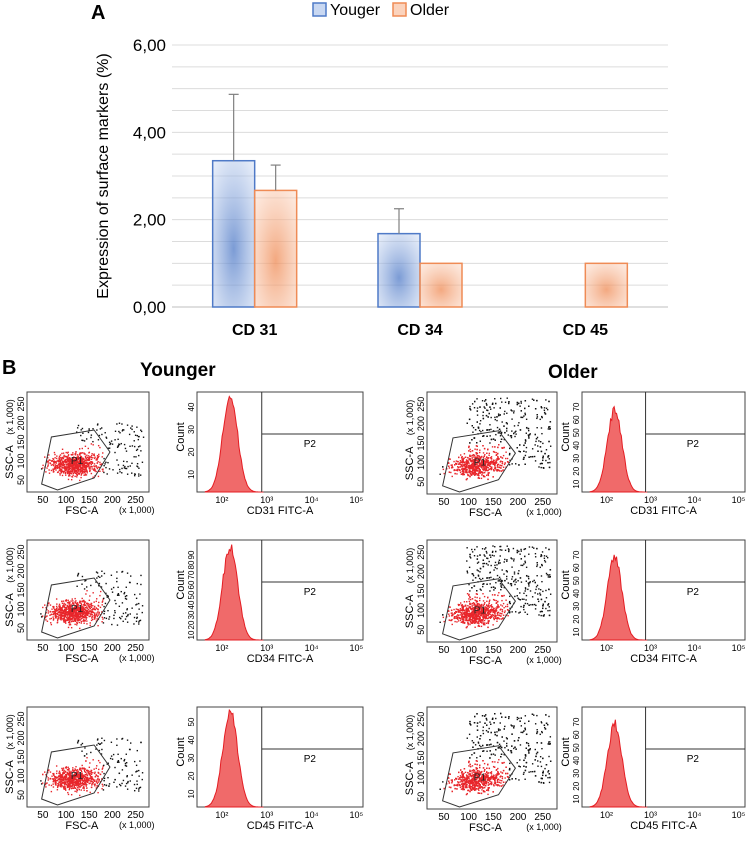 The width and height of the screenshot is (754, 846). What do you see at coordinates (544, 512) in the screenshot?
I see `scatter-x-unit: (x 1,000)` at bounding box center [544, 512].